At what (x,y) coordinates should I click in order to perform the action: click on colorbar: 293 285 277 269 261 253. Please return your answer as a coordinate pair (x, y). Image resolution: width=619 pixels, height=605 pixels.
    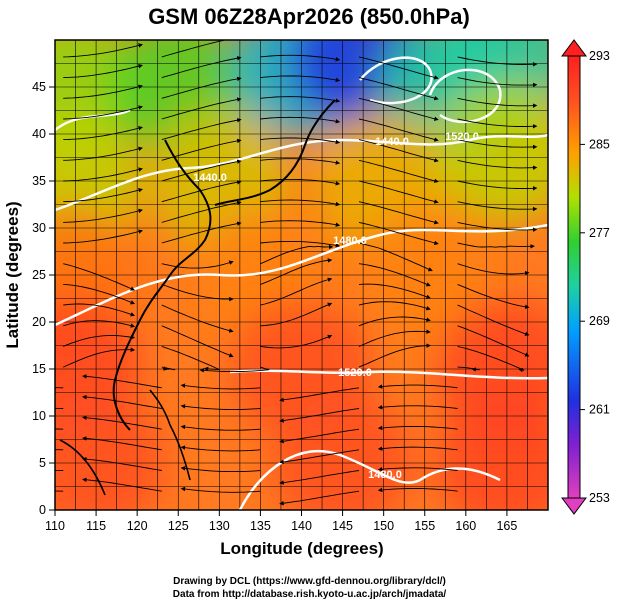
    Looking at the image, I should click on (585, 277).